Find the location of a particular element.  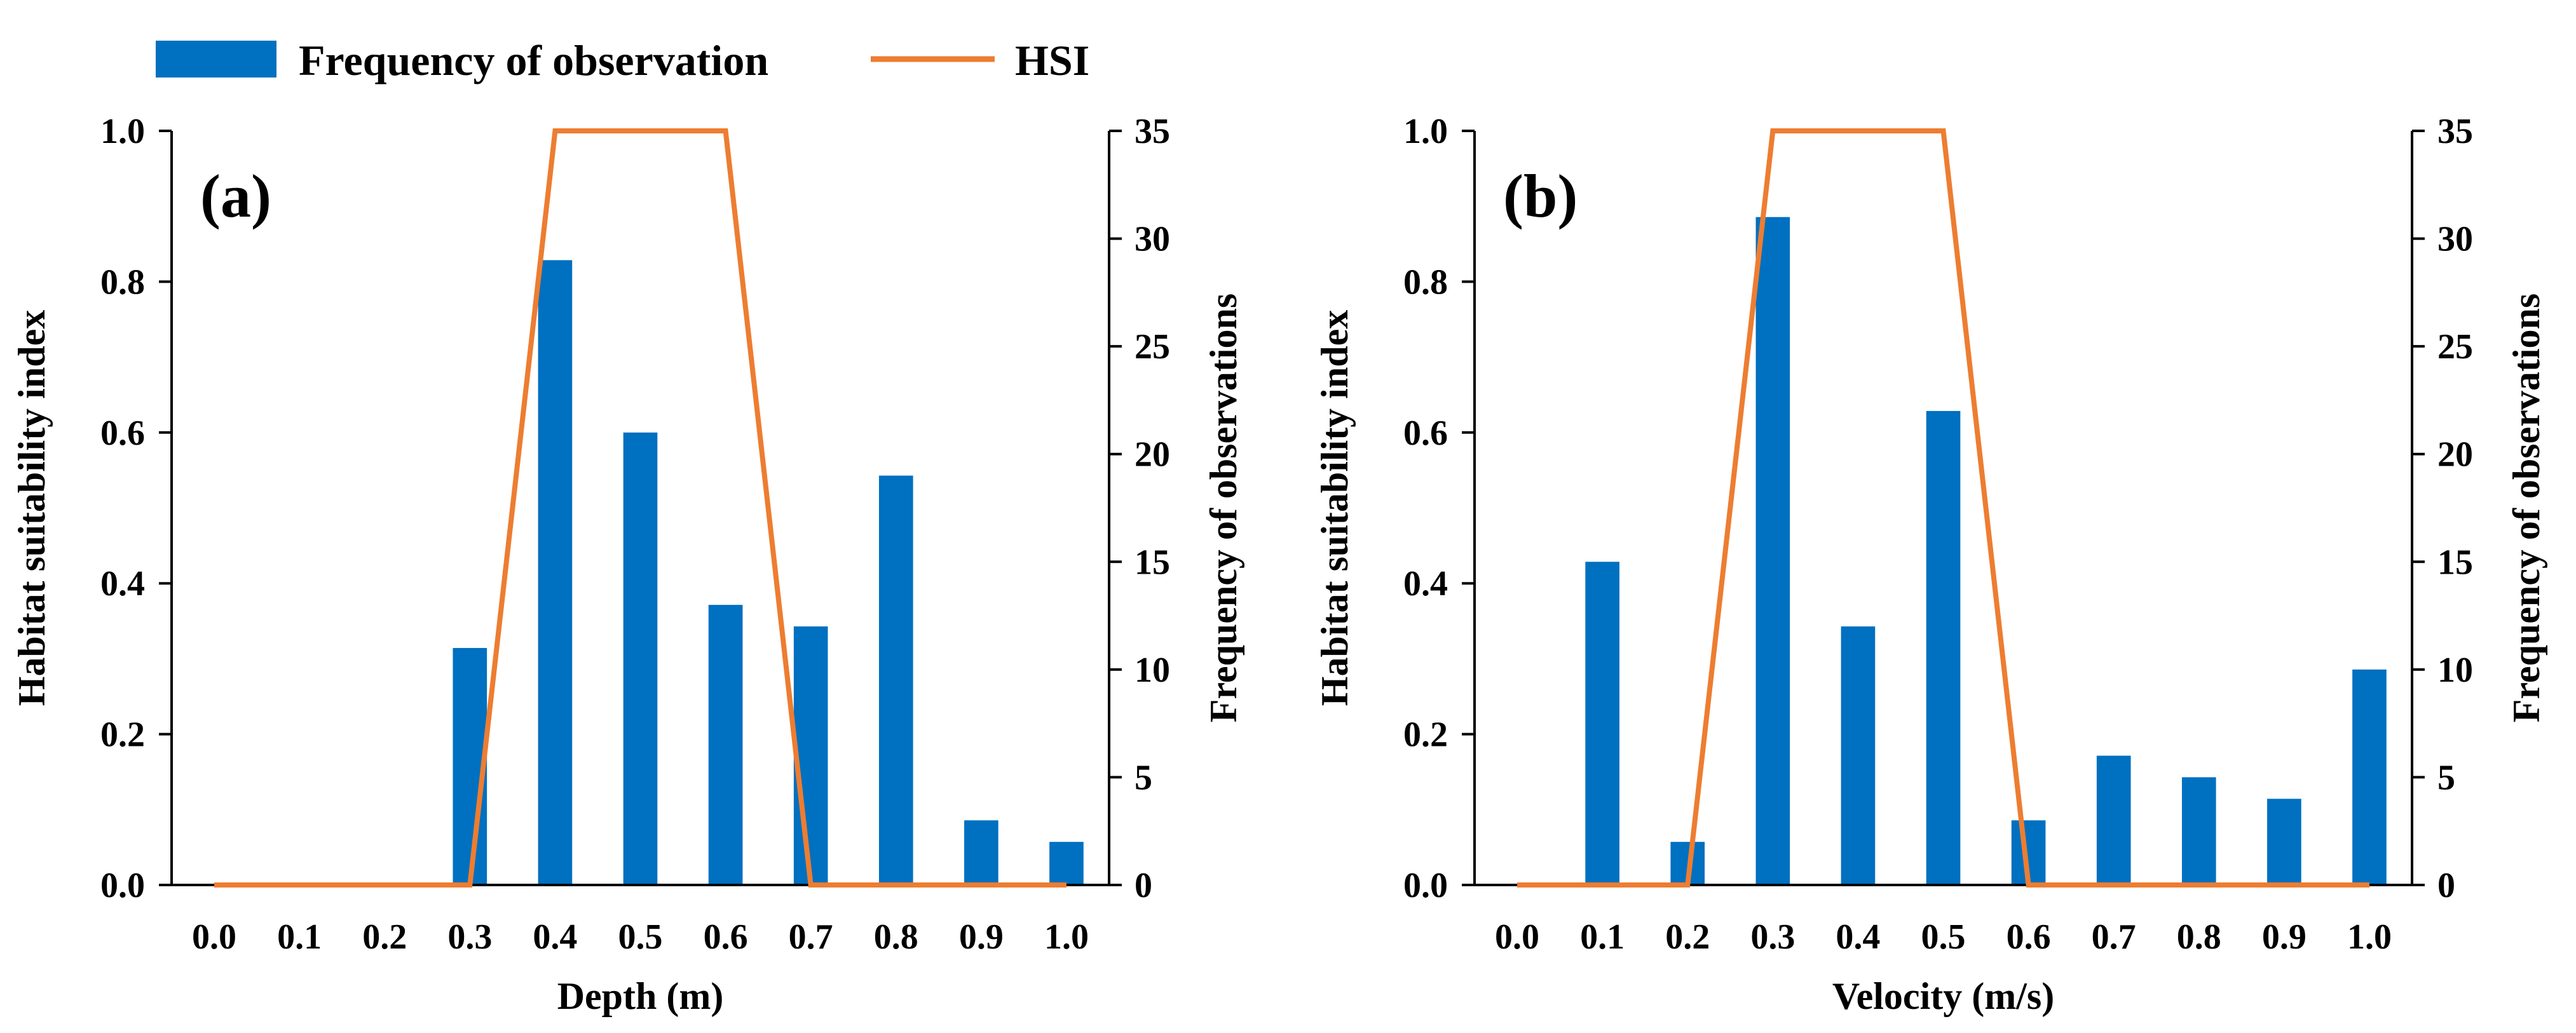

legend-line-label: HSI is located at coordinates (1052, 60).